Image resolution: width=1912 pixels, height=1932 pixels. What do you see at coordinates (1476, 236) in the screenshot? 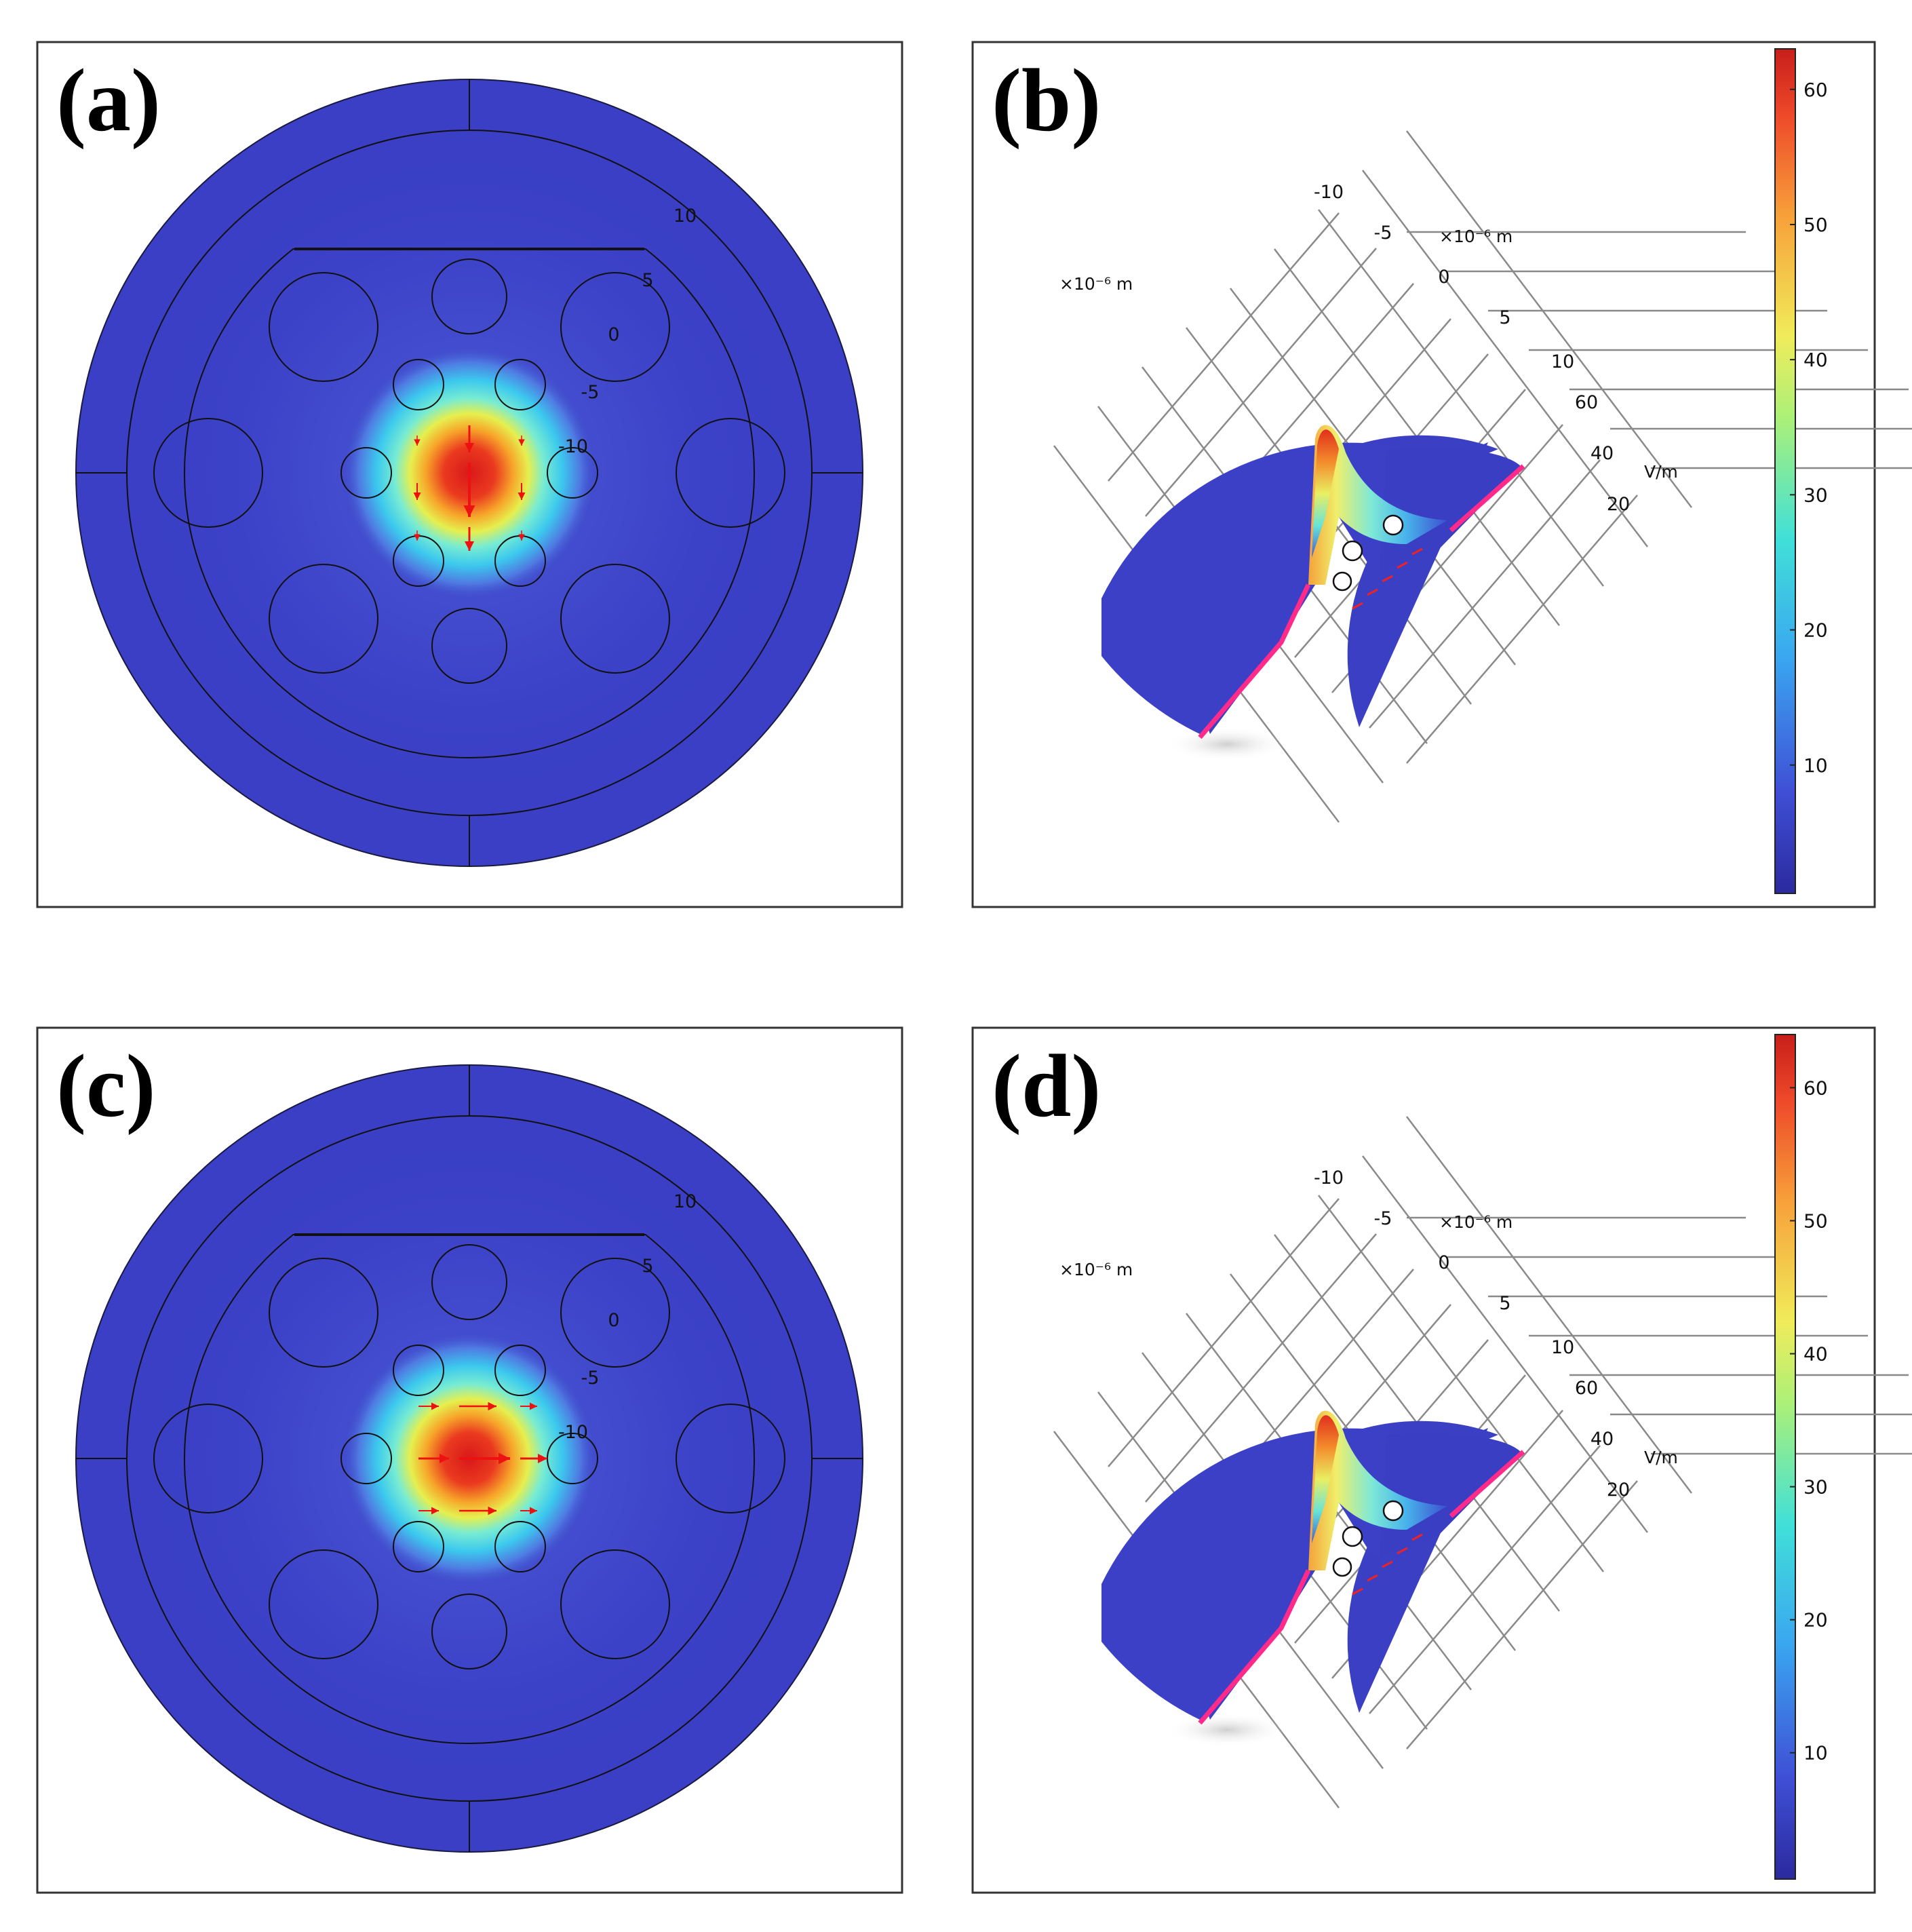
I see `axis2-unit: ×10⁻⁶ m` at bounding box center [1476, 236].